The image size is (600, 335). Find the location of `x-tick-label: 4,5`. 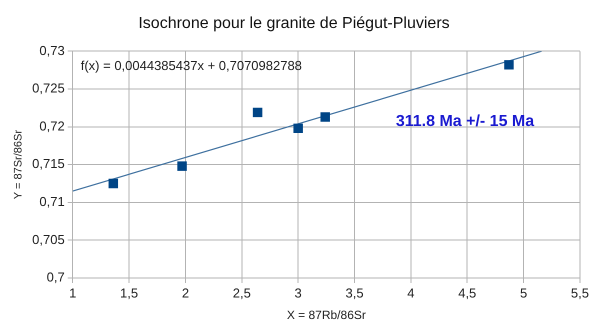

x-tick-label: 4,5 is located at coordinates (467, 292).